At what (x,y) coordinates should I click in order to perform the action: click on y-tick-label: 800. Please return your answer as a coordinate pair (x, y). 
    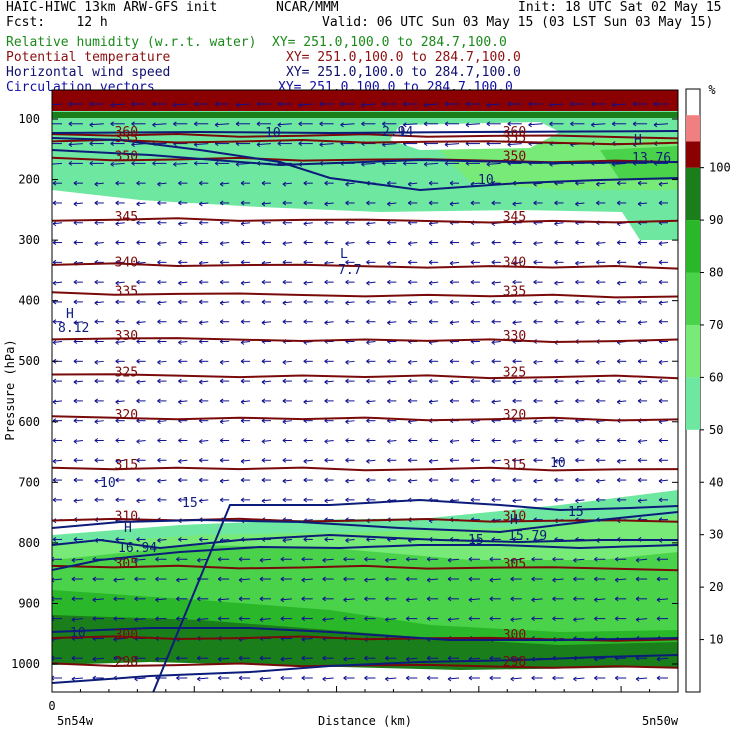
    Looking at the image, I should click on (29, 543).